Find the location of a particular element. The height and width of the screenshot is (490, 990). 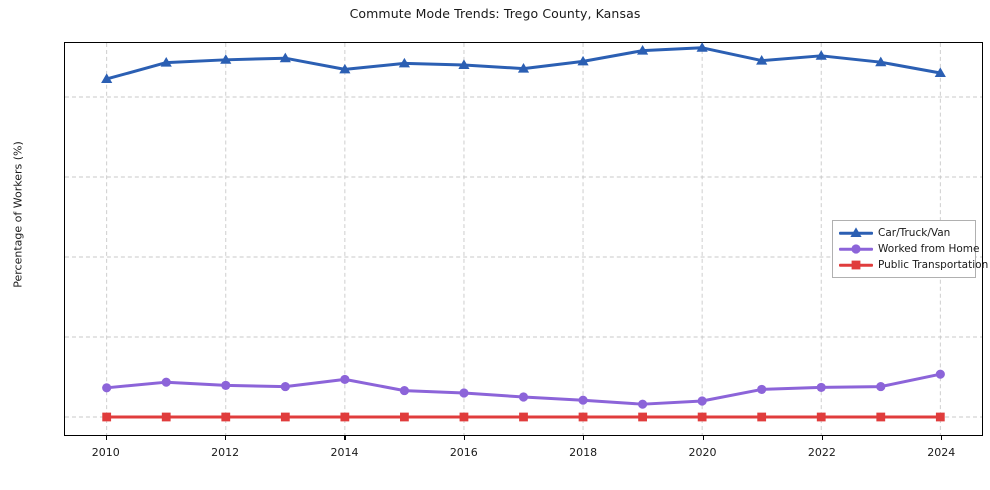

legend-item: Car/Truck/Van is located at coordinates (904, 233).